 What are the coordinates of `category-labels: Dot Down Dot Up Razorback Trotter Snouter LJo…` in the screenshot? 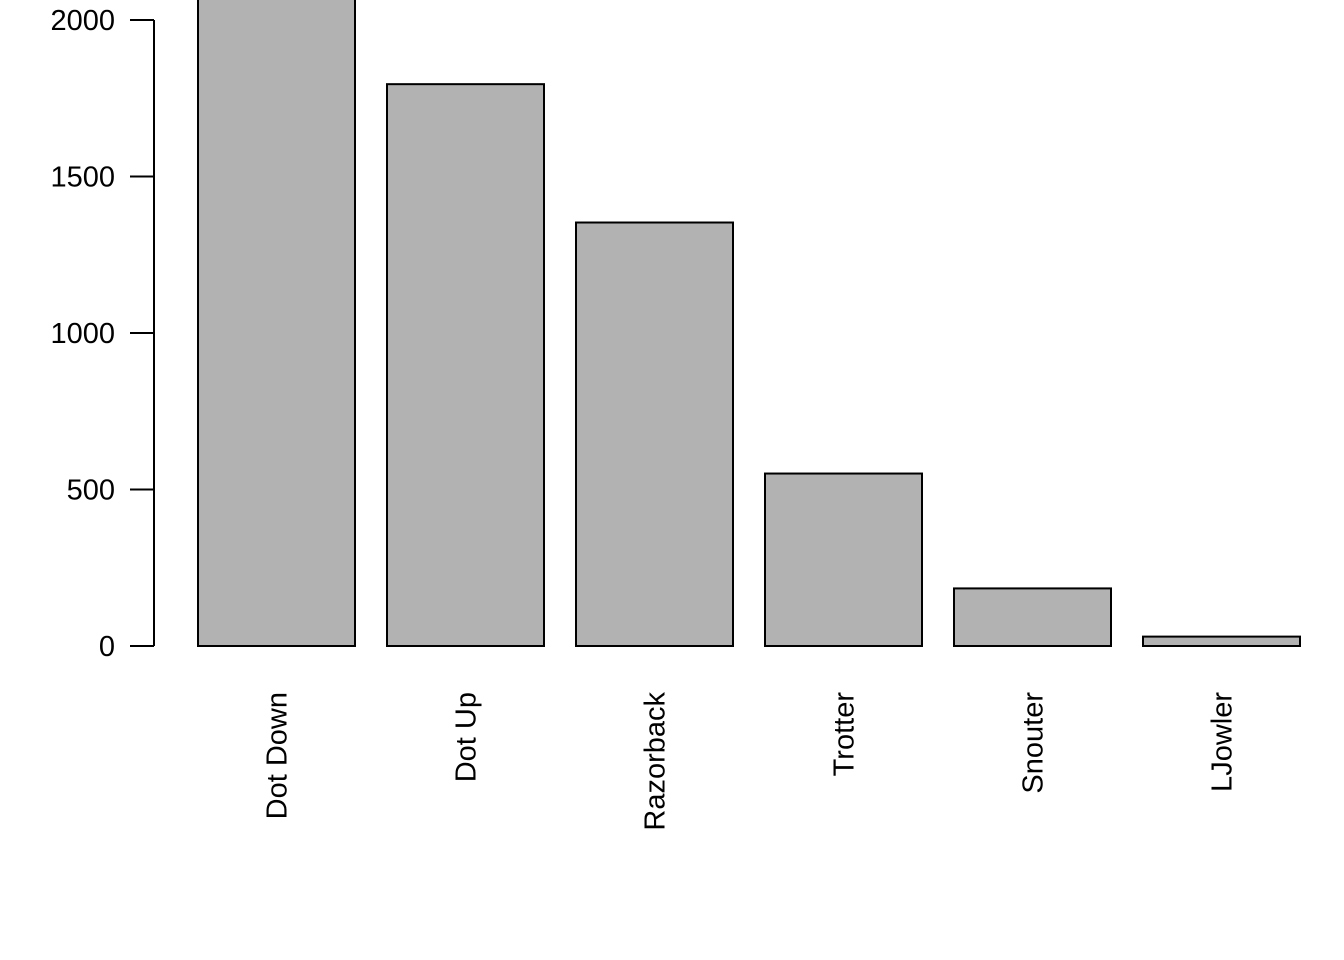 It's located at (750, 761).